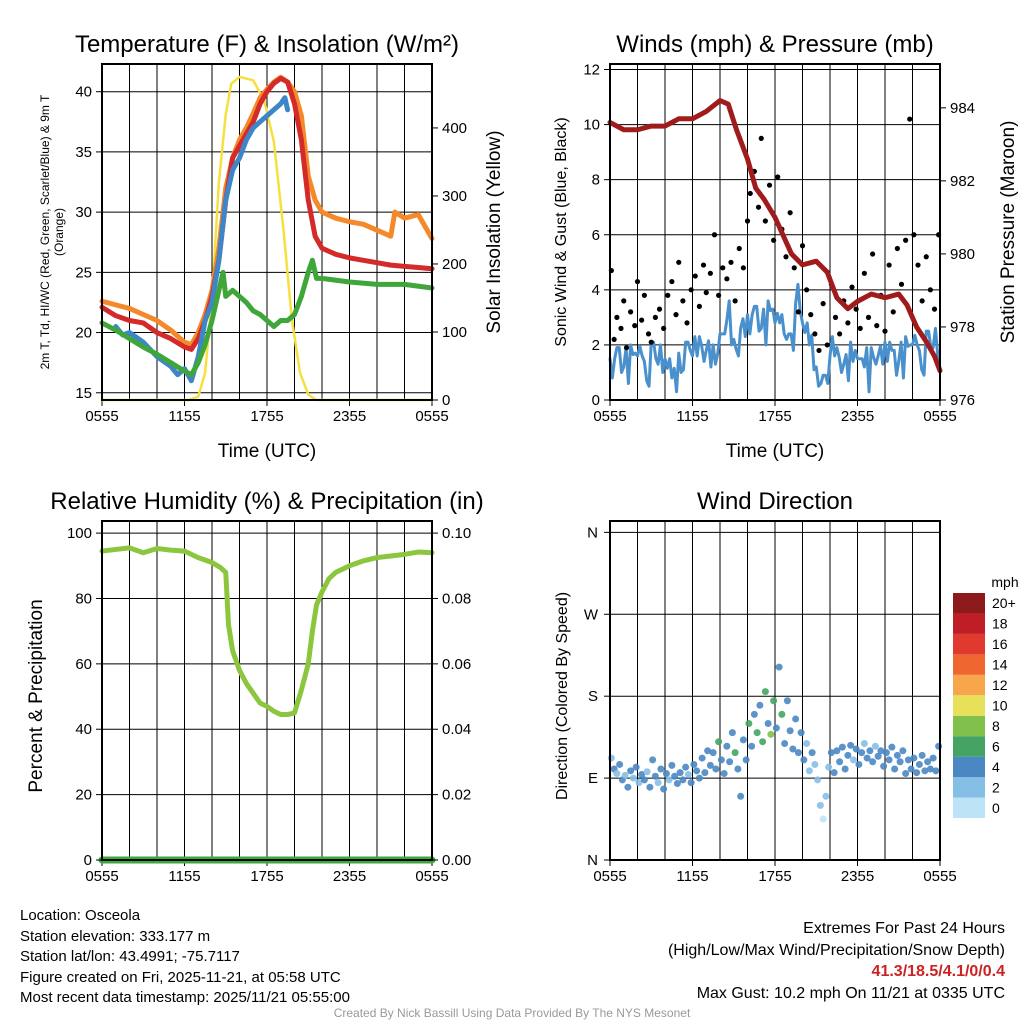 This screenshot has height=1024, width=1024. I want to click on y-tick-label: 12, so click(591, 70).